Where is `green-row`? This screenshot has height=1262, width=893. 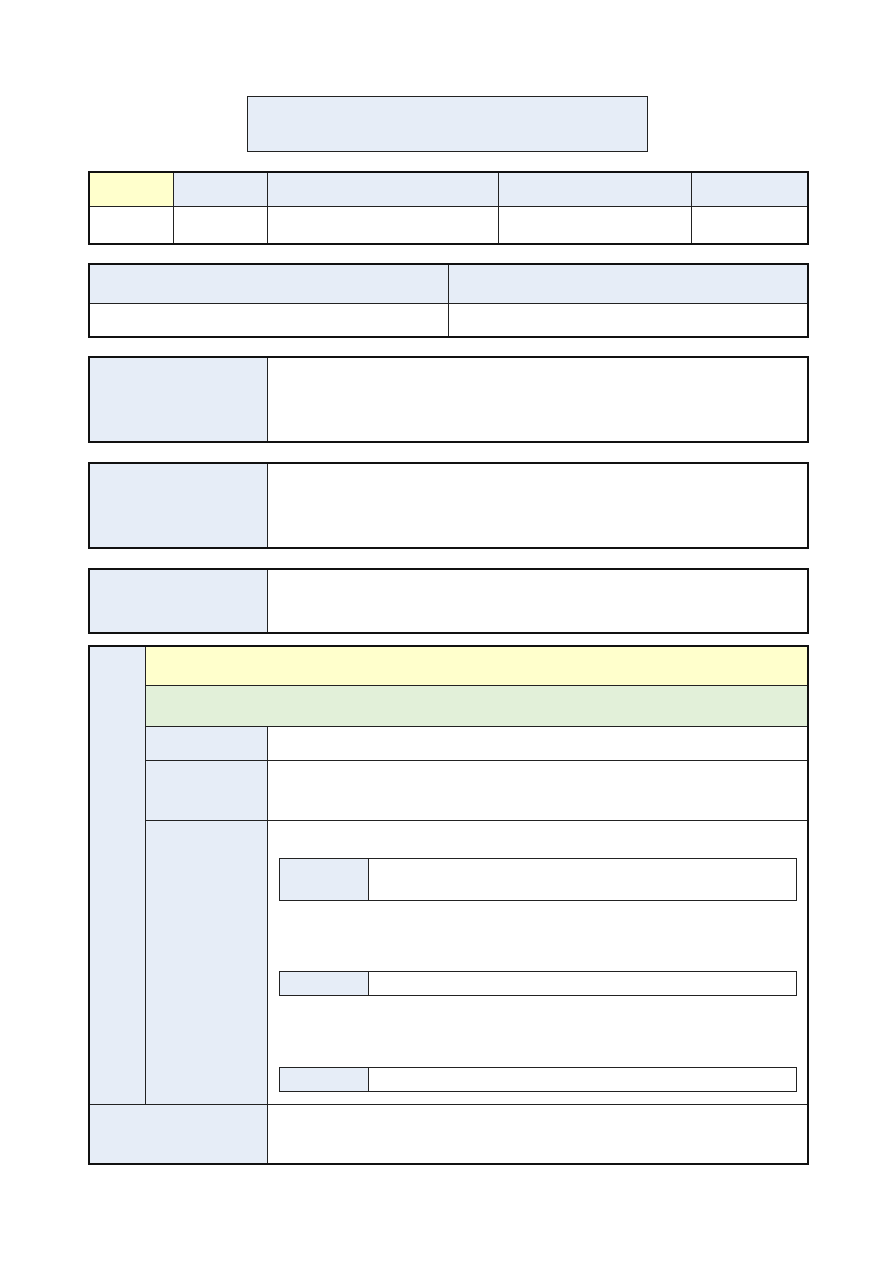 green-row is located at coordinates (477, 706).